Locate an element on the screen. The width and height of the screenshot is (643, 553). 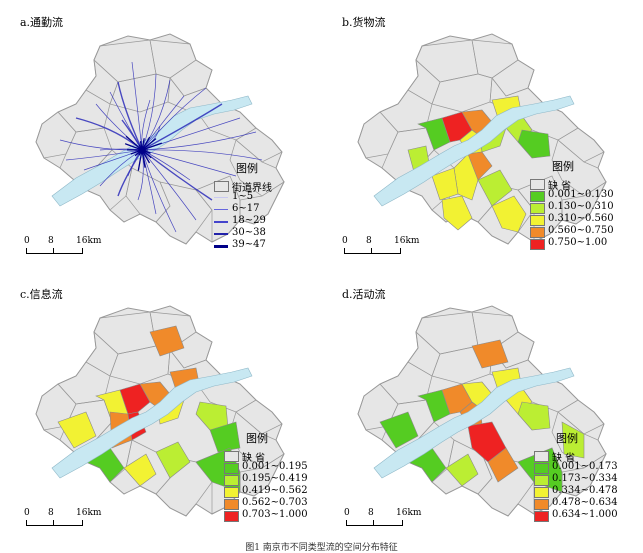
panel-title: d.活动流 is located at coordinates (364, 294).